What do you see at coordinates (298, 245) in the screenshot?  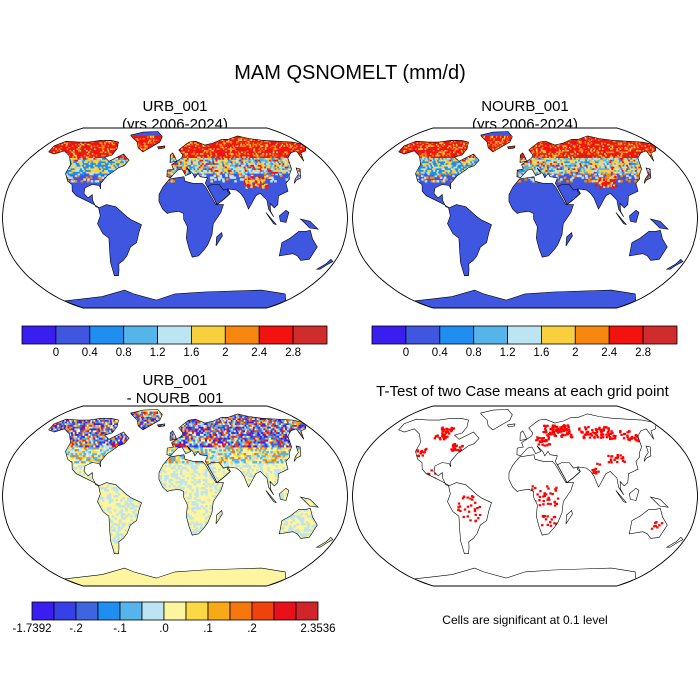 I see `land-australia-urb` at bounding box center [298, 245].